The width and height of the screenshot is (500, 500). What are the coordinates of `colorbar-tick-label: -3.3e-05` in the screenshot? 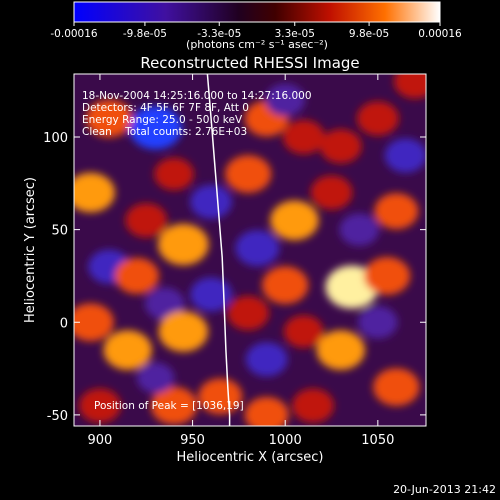 It's located at (219, 34).